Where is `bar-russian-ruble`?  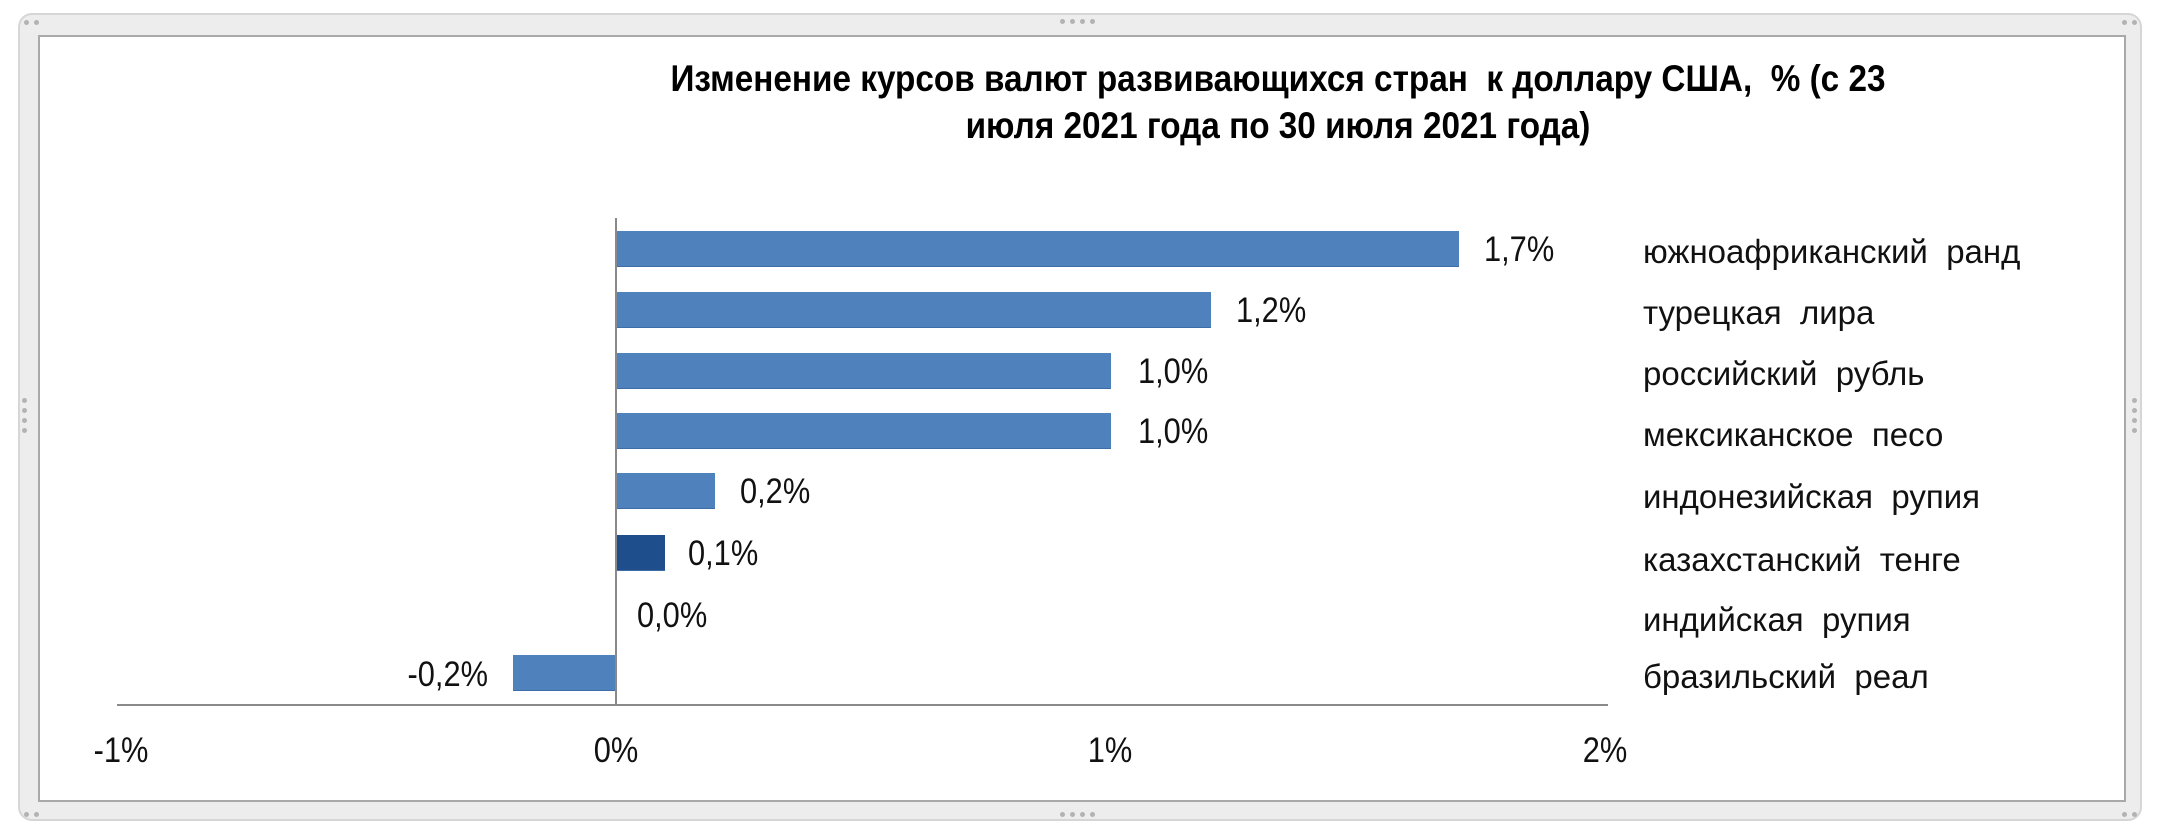 bar-russian-ruble is located at coordinates (864, 371).